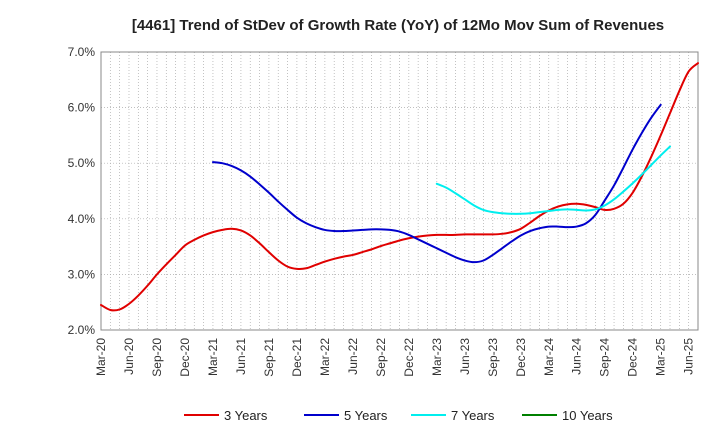 This screenshot has height=445, width=720. I want to click on x-tick-label: Mar-25, so click(661, 357).